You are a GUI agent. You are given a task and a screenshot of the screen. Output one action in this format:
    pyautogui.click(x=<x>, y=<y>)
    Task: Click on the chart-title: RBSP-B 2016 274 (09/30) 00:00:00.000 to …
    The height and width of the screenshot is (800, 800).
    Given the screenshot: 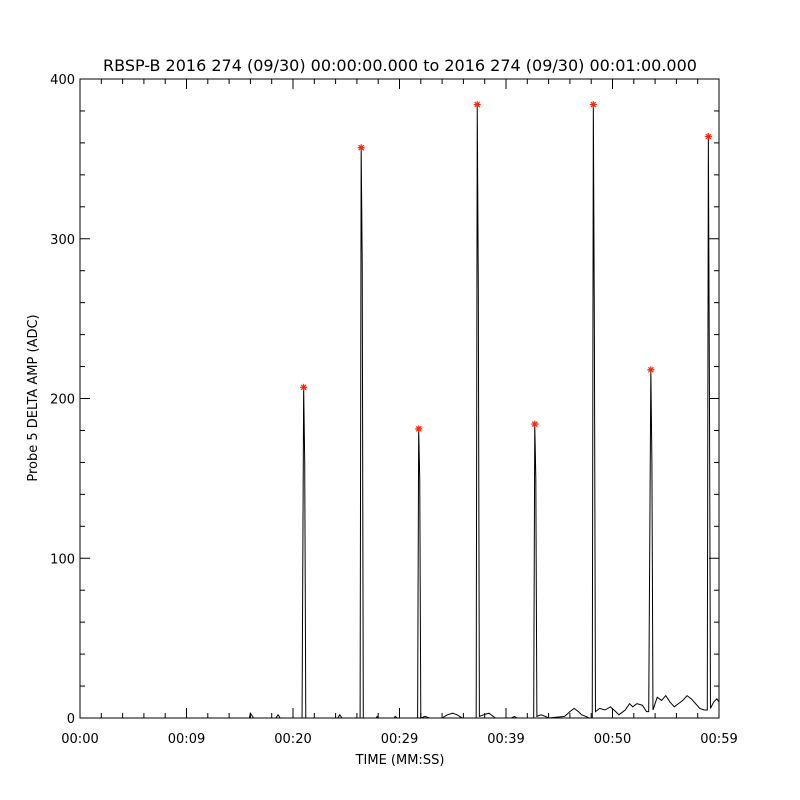 What is the action you would take?
    pyautogui.click(x=400, y=65)
    